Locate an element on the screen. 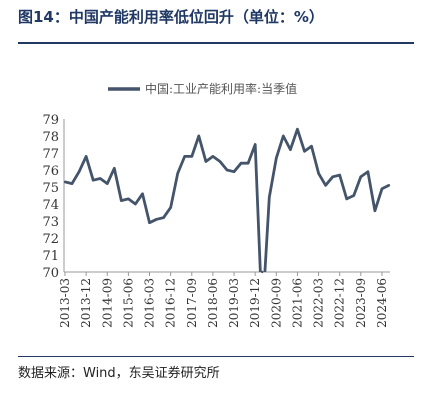 The width and height of the screenshot is (423, 400). y-tick-label: 74 is located at coordinates (50, 205).